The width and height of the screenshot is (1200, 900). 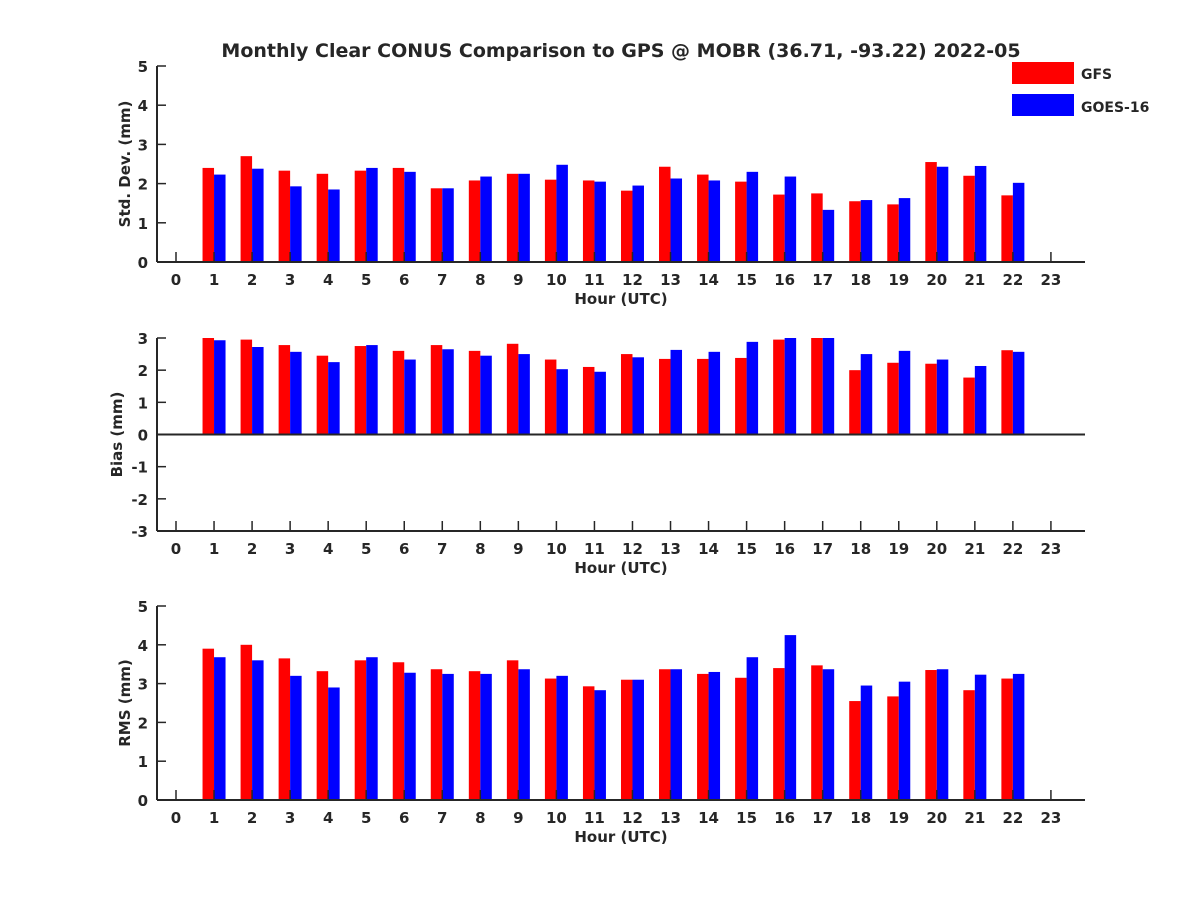 I want to click on legend-label-gfs: GFS, so click(x=1096, y=75).